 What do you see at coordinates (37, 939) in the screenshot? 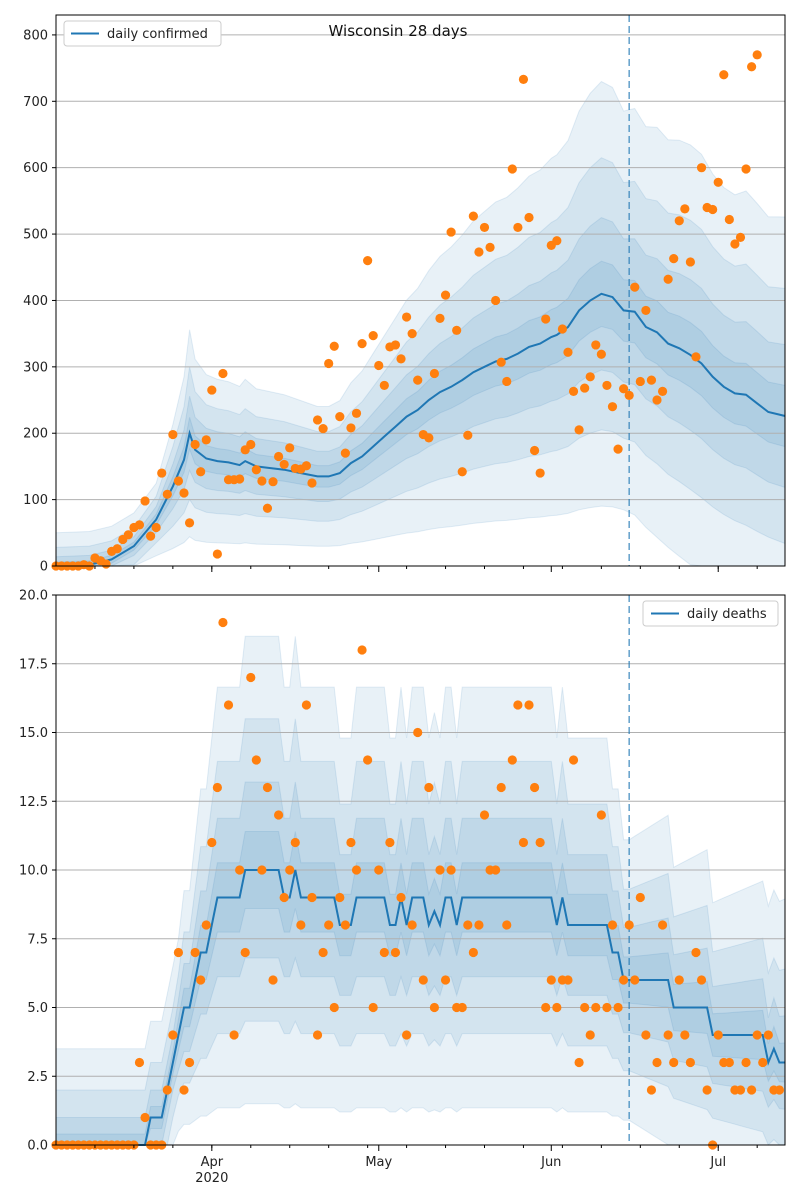
I see `y-tick-label: 7.5` at bounding box center [37, 939].